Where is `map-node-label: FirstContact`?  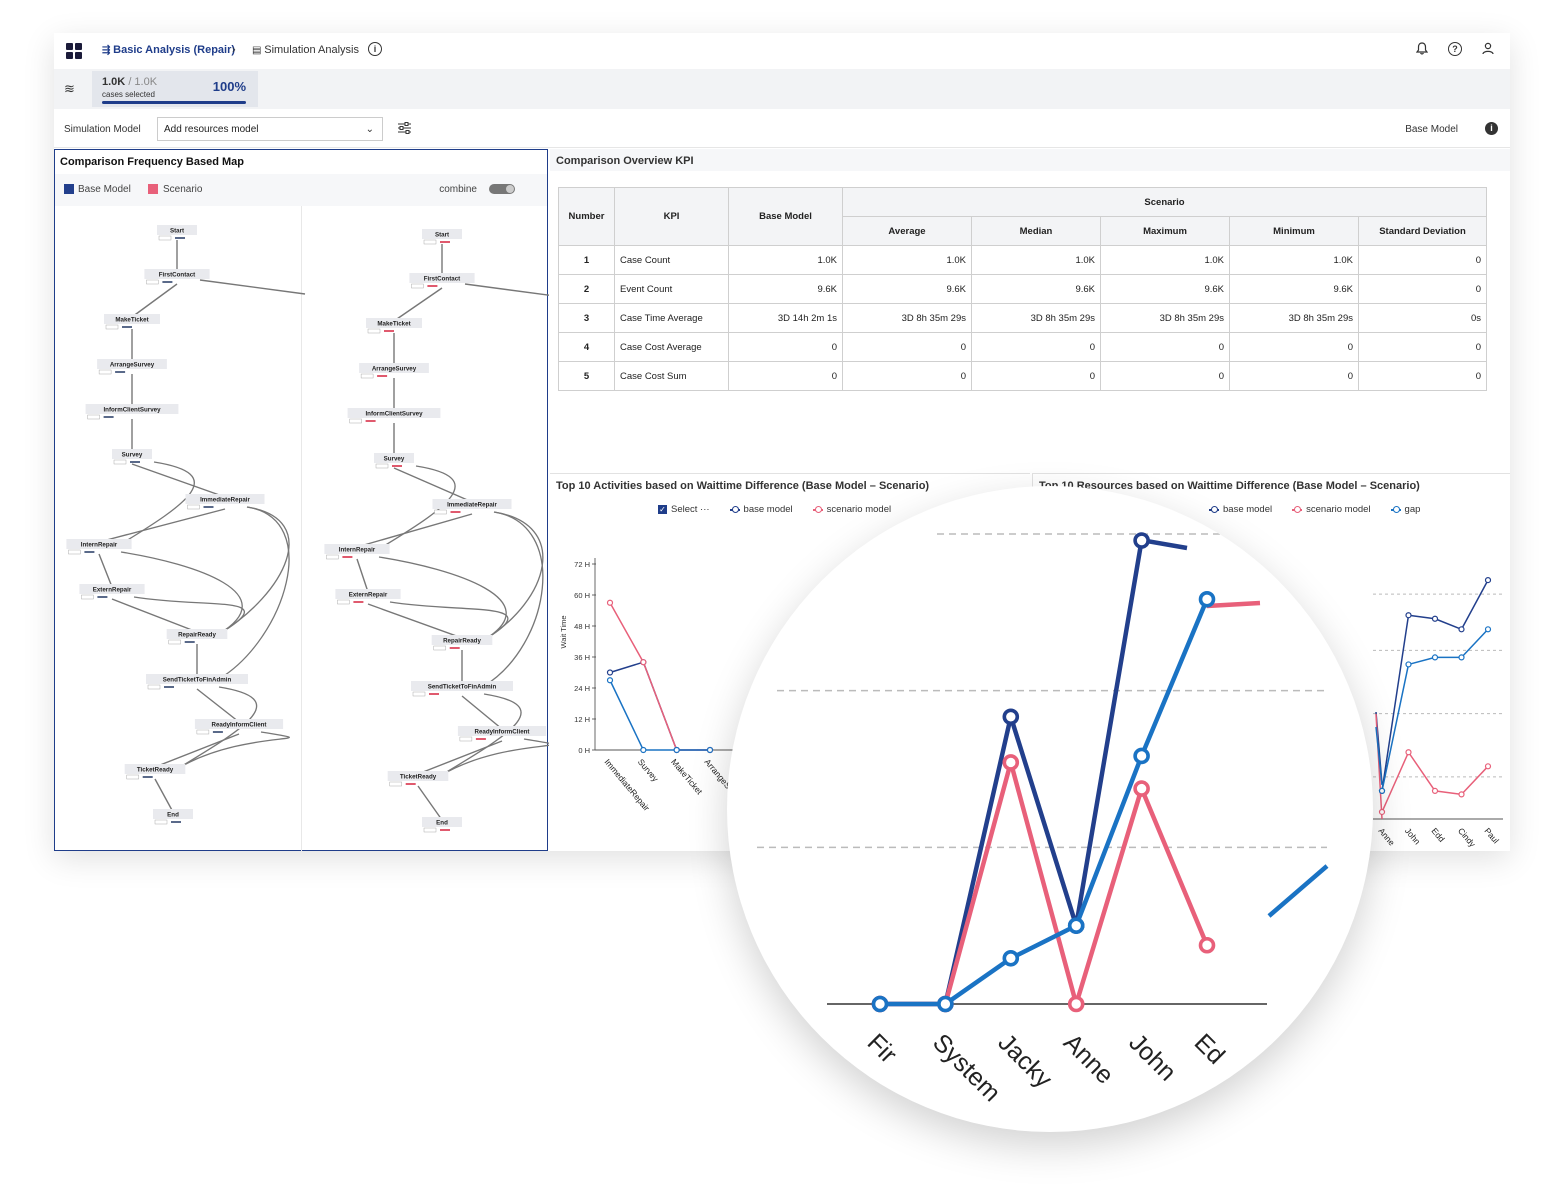 map-node-label: FirstContact is located at coordinates (177, 275).